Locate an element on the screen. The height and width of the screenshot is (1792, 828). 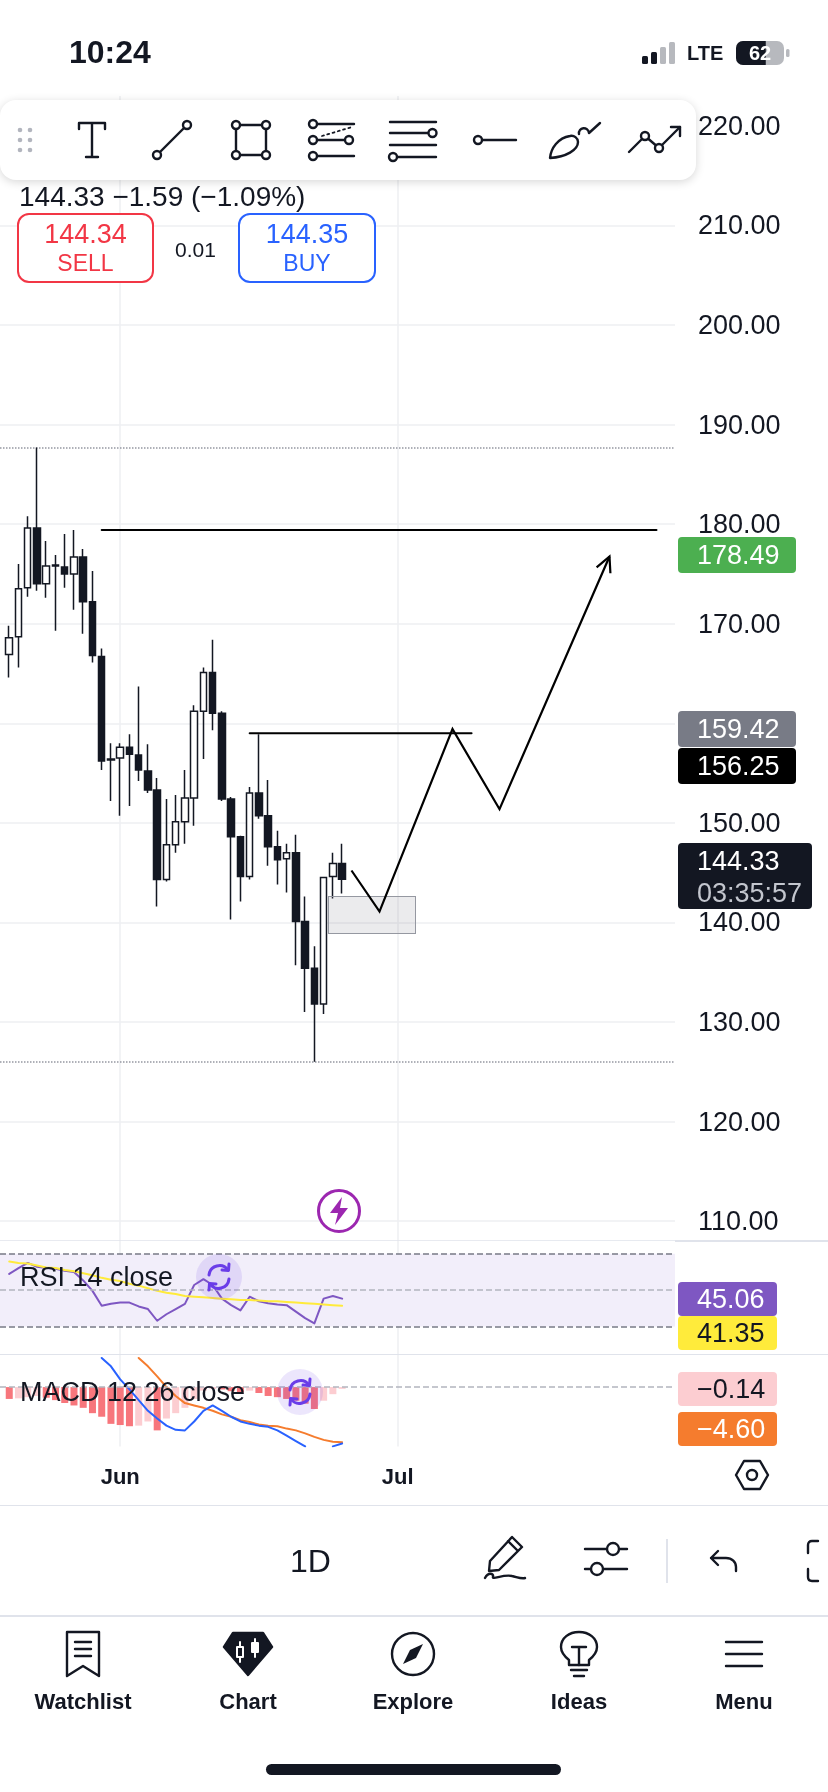
y-tick-label: 180.00 is located at coordinates (739, 524).